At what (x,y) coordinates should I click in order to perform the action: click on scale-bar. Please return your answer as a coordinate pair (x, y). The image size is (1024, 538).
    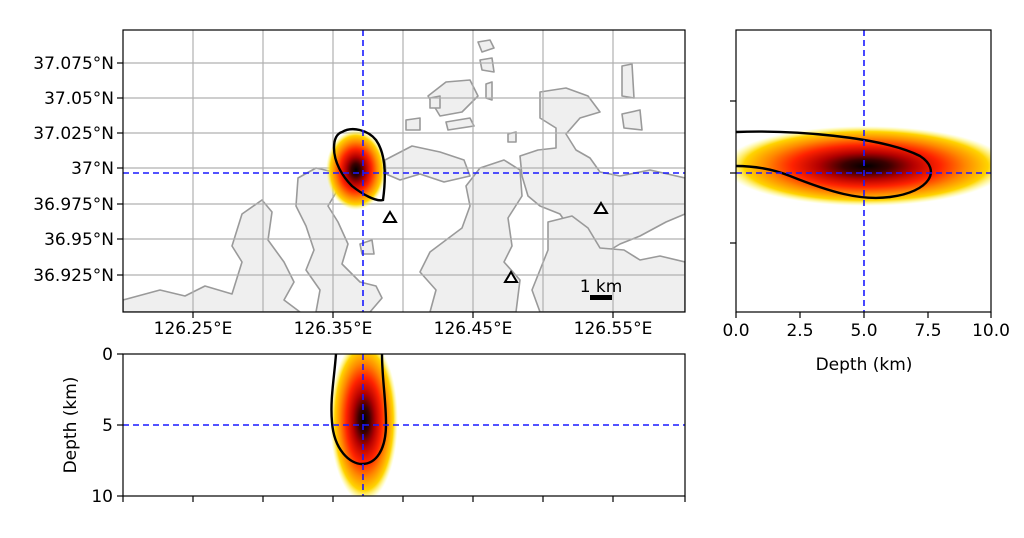
    Looking at the image, I should click on (601, 297).